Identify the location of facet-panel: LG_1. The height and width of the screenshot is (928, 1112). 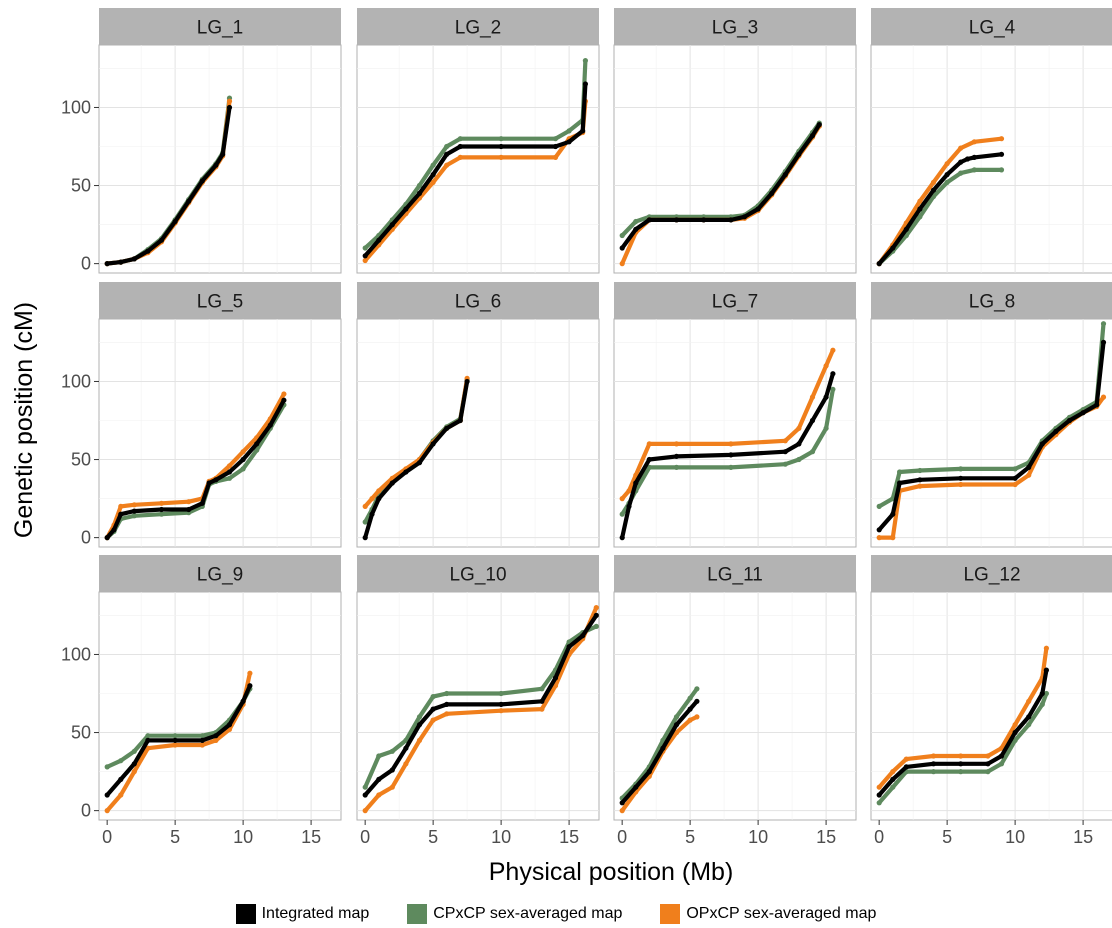
(220, 141).